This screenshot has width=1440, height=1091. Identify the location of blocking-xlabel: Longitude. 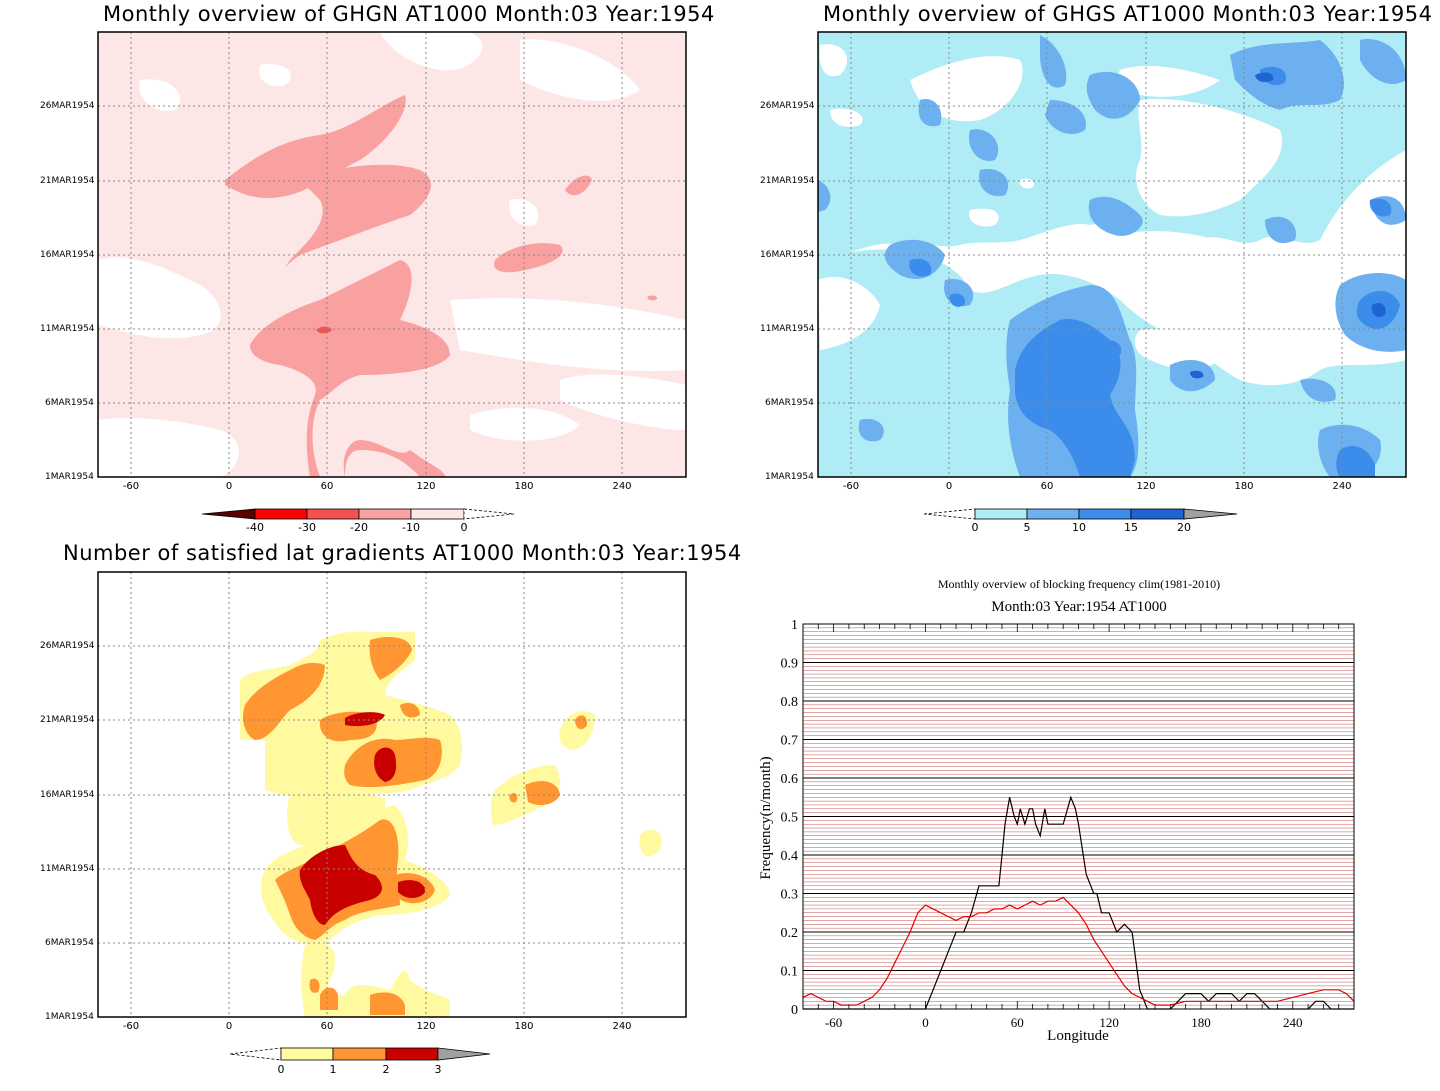
(1078, 1036).